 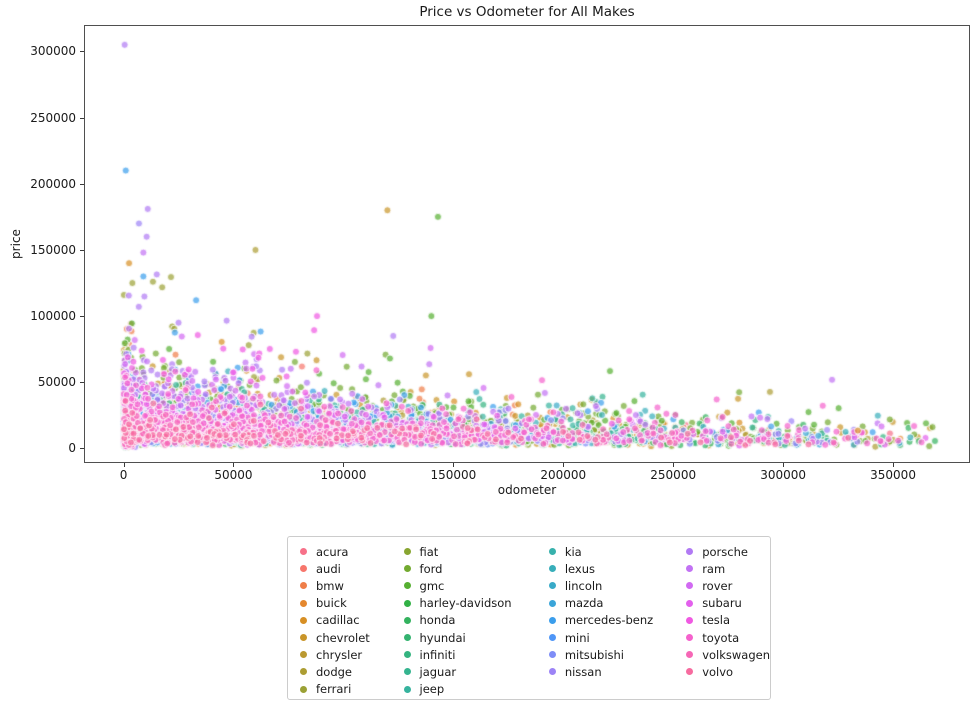 I want to click on legend-item-gmc: gmc, so click(x=476, y=585).